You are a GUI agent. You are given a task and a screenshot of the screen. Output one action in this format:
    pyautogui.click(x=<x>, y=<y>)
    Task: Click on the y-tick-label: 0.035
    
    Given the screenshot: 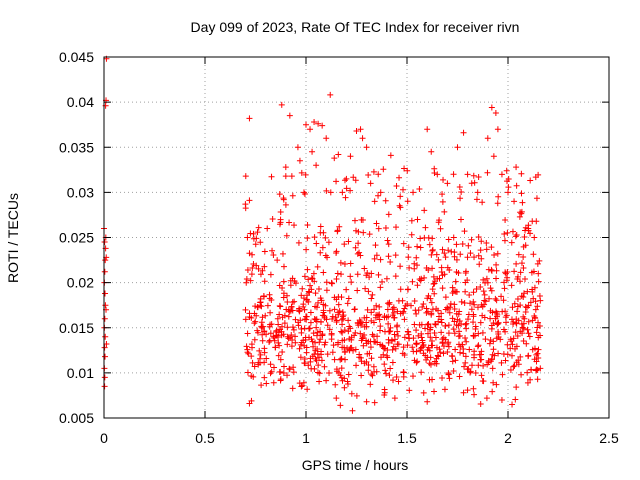 What is the action you would take?
    pyautogui.click(x=76, y=147)
    